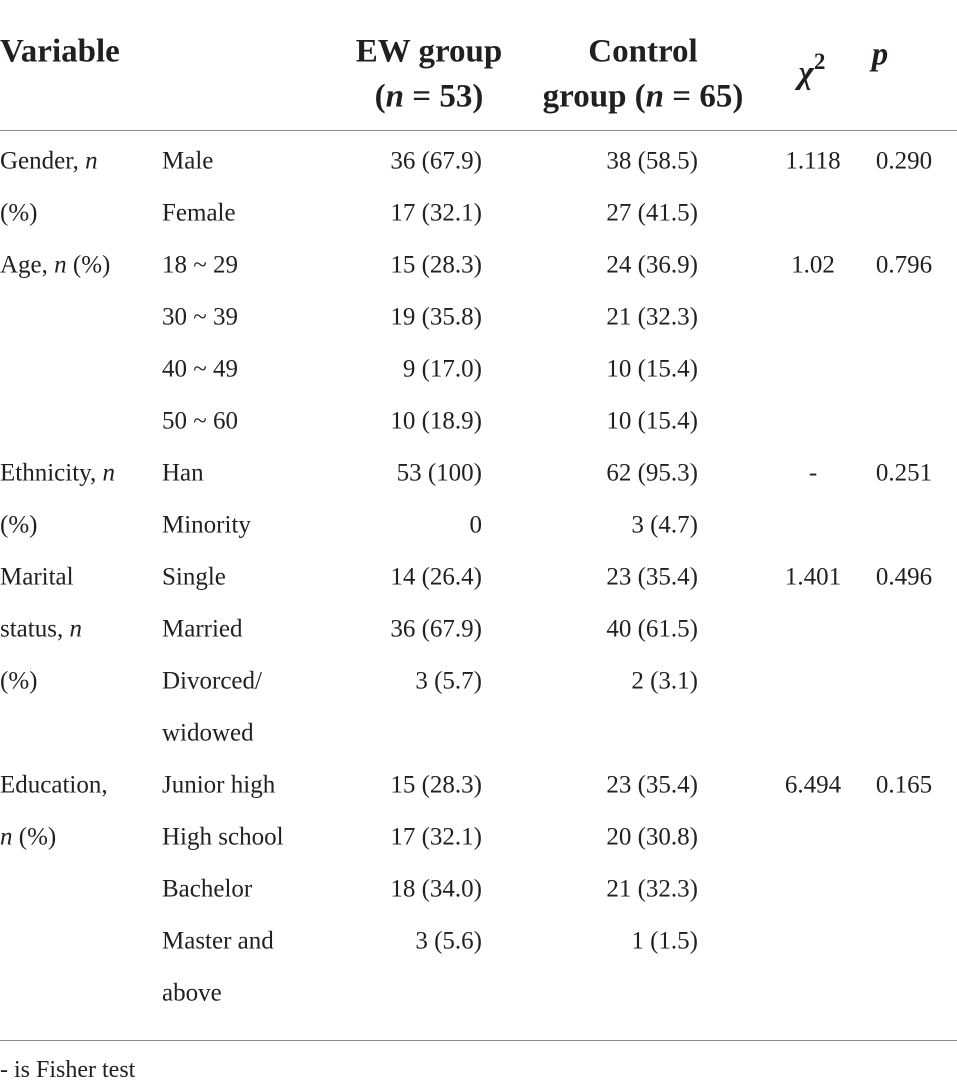 The image size is (957, 1092). Describe the element at coordinates (188, 161) in the screenshot. I see `level-label: Male` at that location.